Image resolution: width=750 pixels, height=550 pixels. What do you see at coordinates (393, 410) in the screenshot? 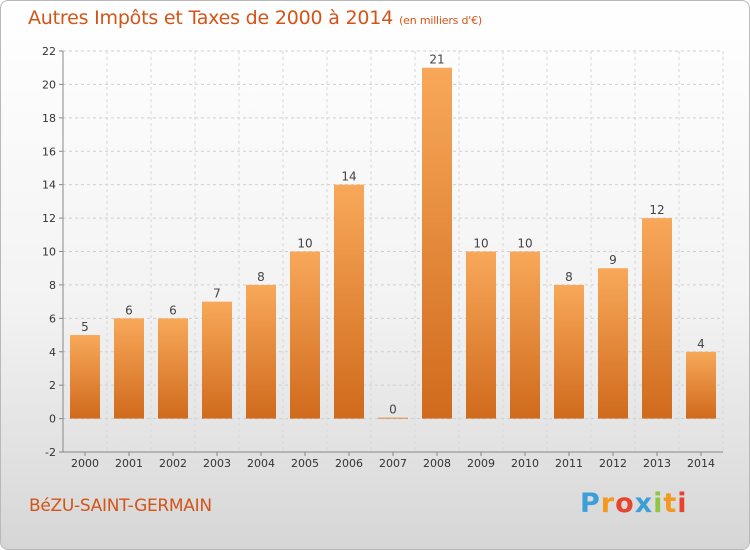
I see `value-label: 0` at bounding box center [393, 410].